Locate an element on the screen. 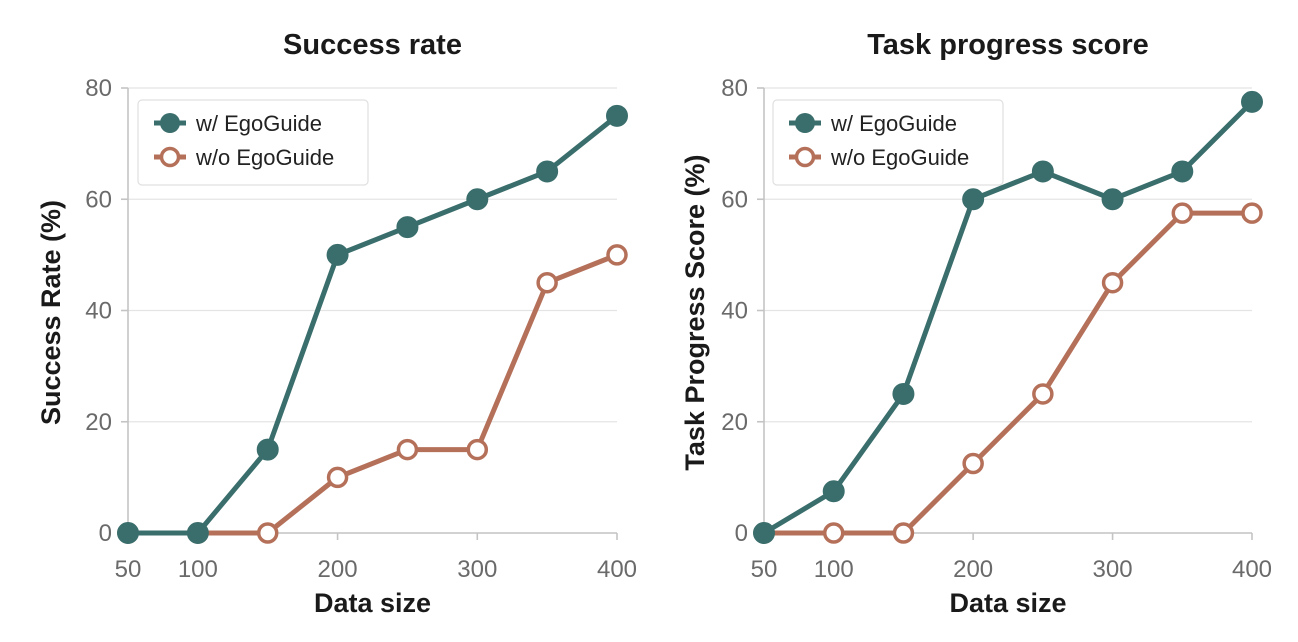  y-axis-label: Success Rate (%) is located at coordinates (51, 312).